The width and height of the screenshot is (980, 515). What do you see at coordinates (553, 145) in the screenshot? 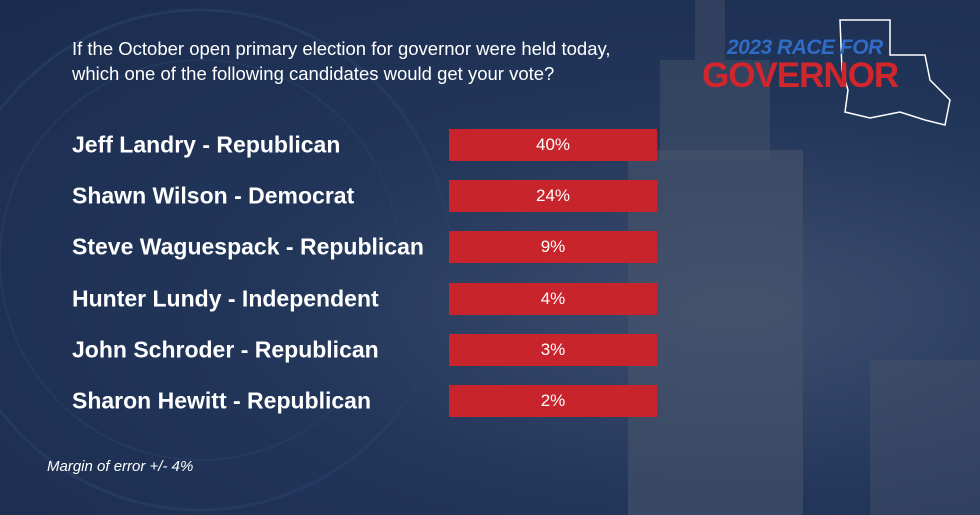
I see `result-box: 40%` at bounding box center [553, 145].